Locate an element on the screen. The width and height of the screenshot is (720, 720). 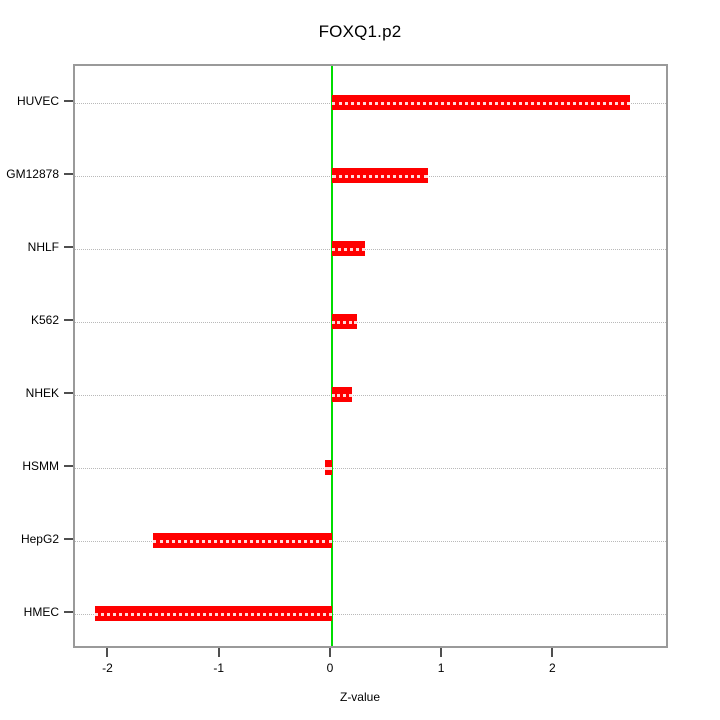
y-tick-label: K562 is located at coordinates (44, 319).